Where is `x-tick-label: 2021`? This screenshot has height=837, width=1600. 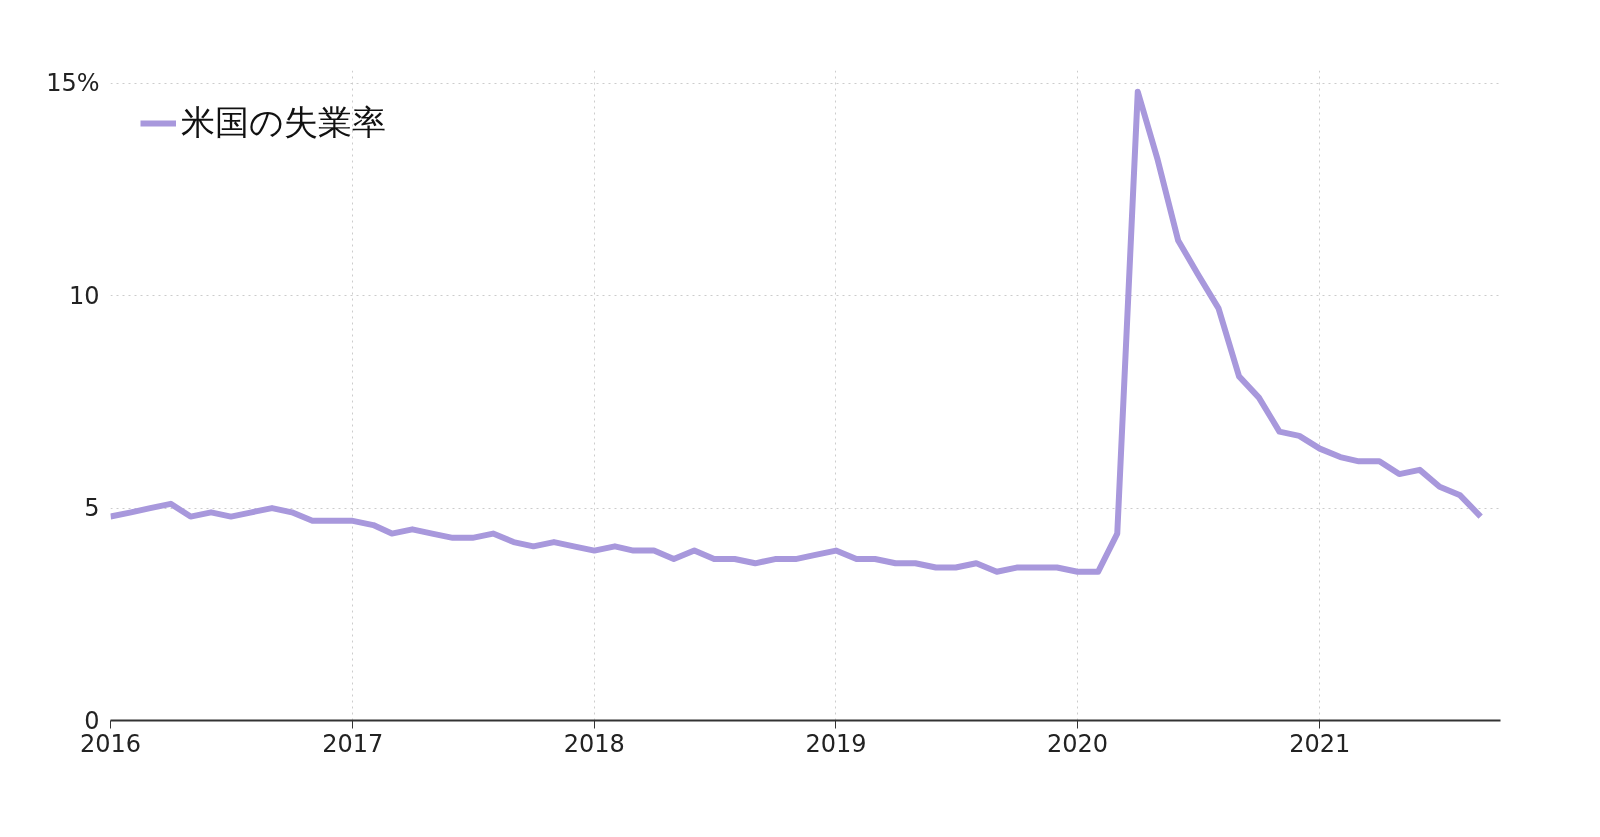
x-tick-label: 2021 is located at coordinates (1320, 743).